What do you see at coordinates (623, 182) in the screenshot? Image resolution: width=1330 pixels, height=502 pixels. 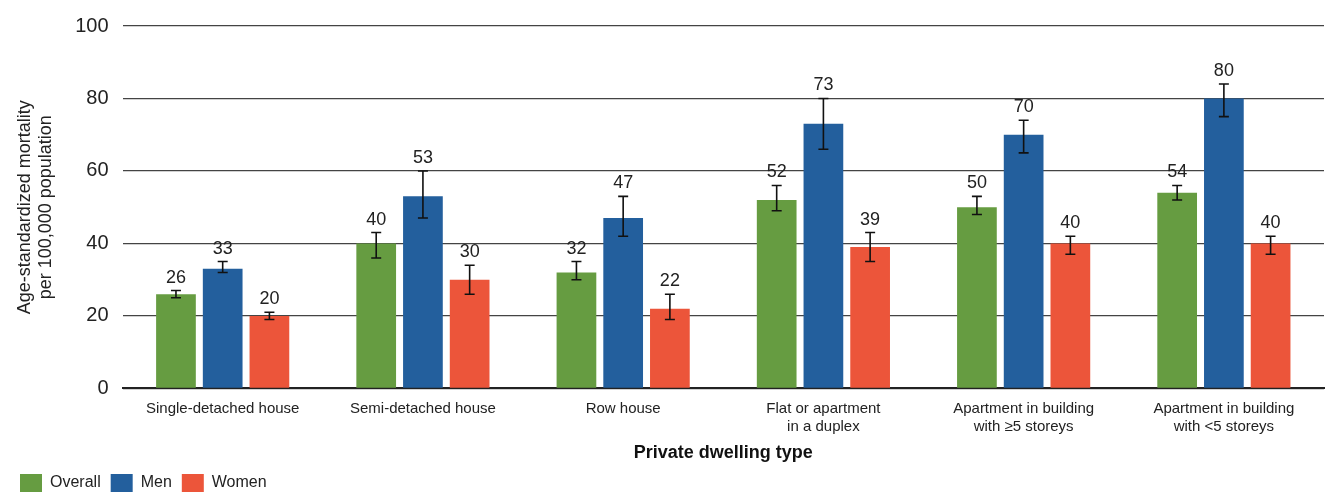 I see `data-label: 47` at bounding box center [623, 182].